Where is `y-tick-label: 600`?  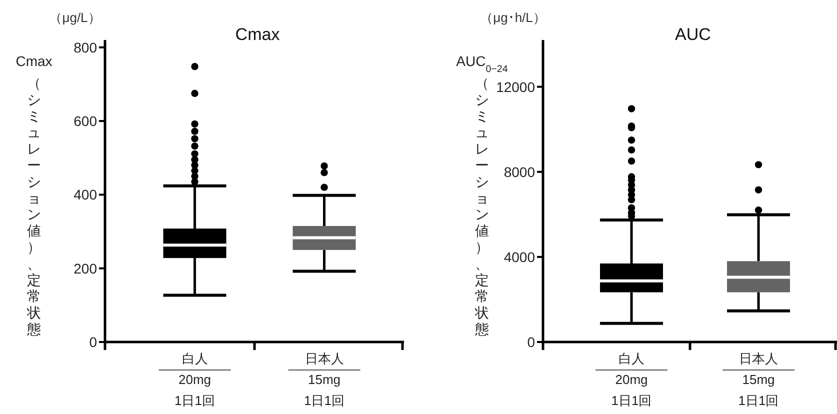
y-tick-label: 600 is located at coordinates (86, 121).